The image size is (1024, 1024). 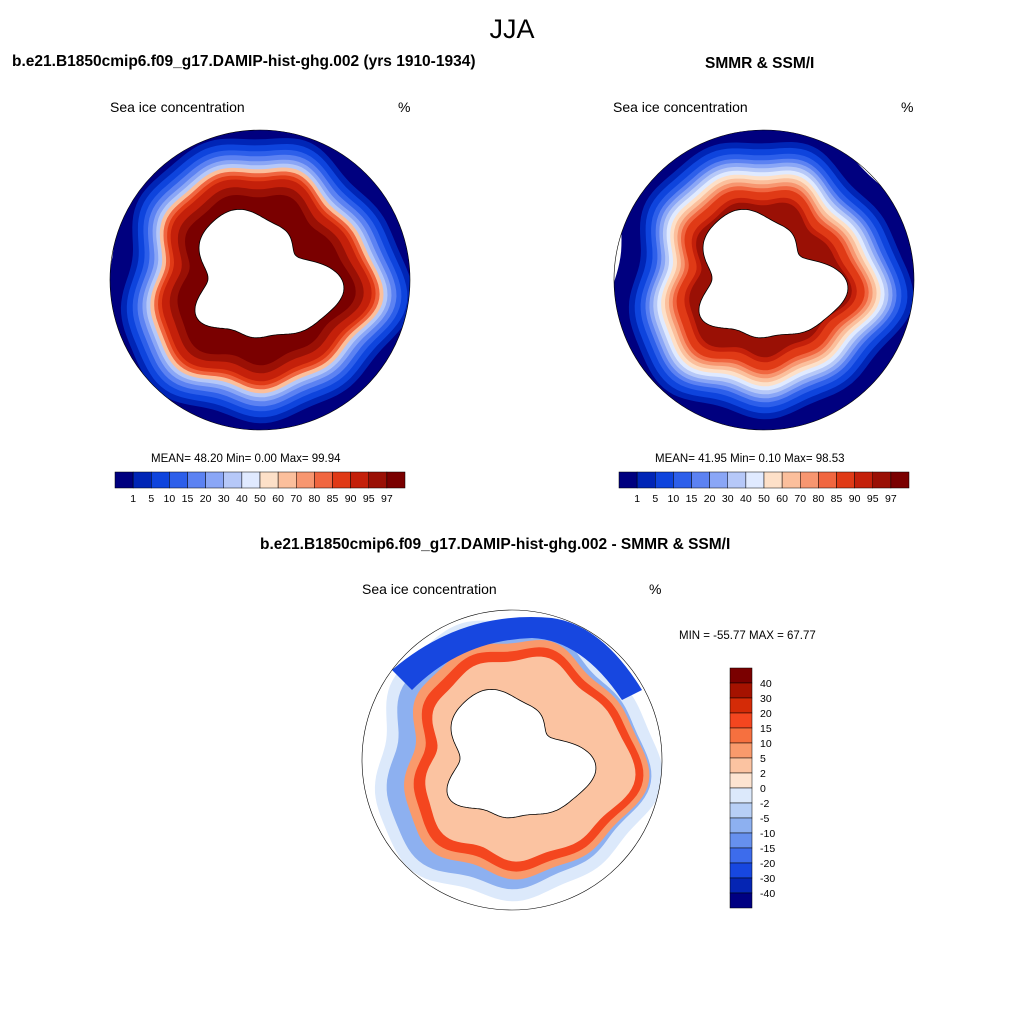 I want to click on colorbar-tick-label: -2, so click(x=764, y=804).